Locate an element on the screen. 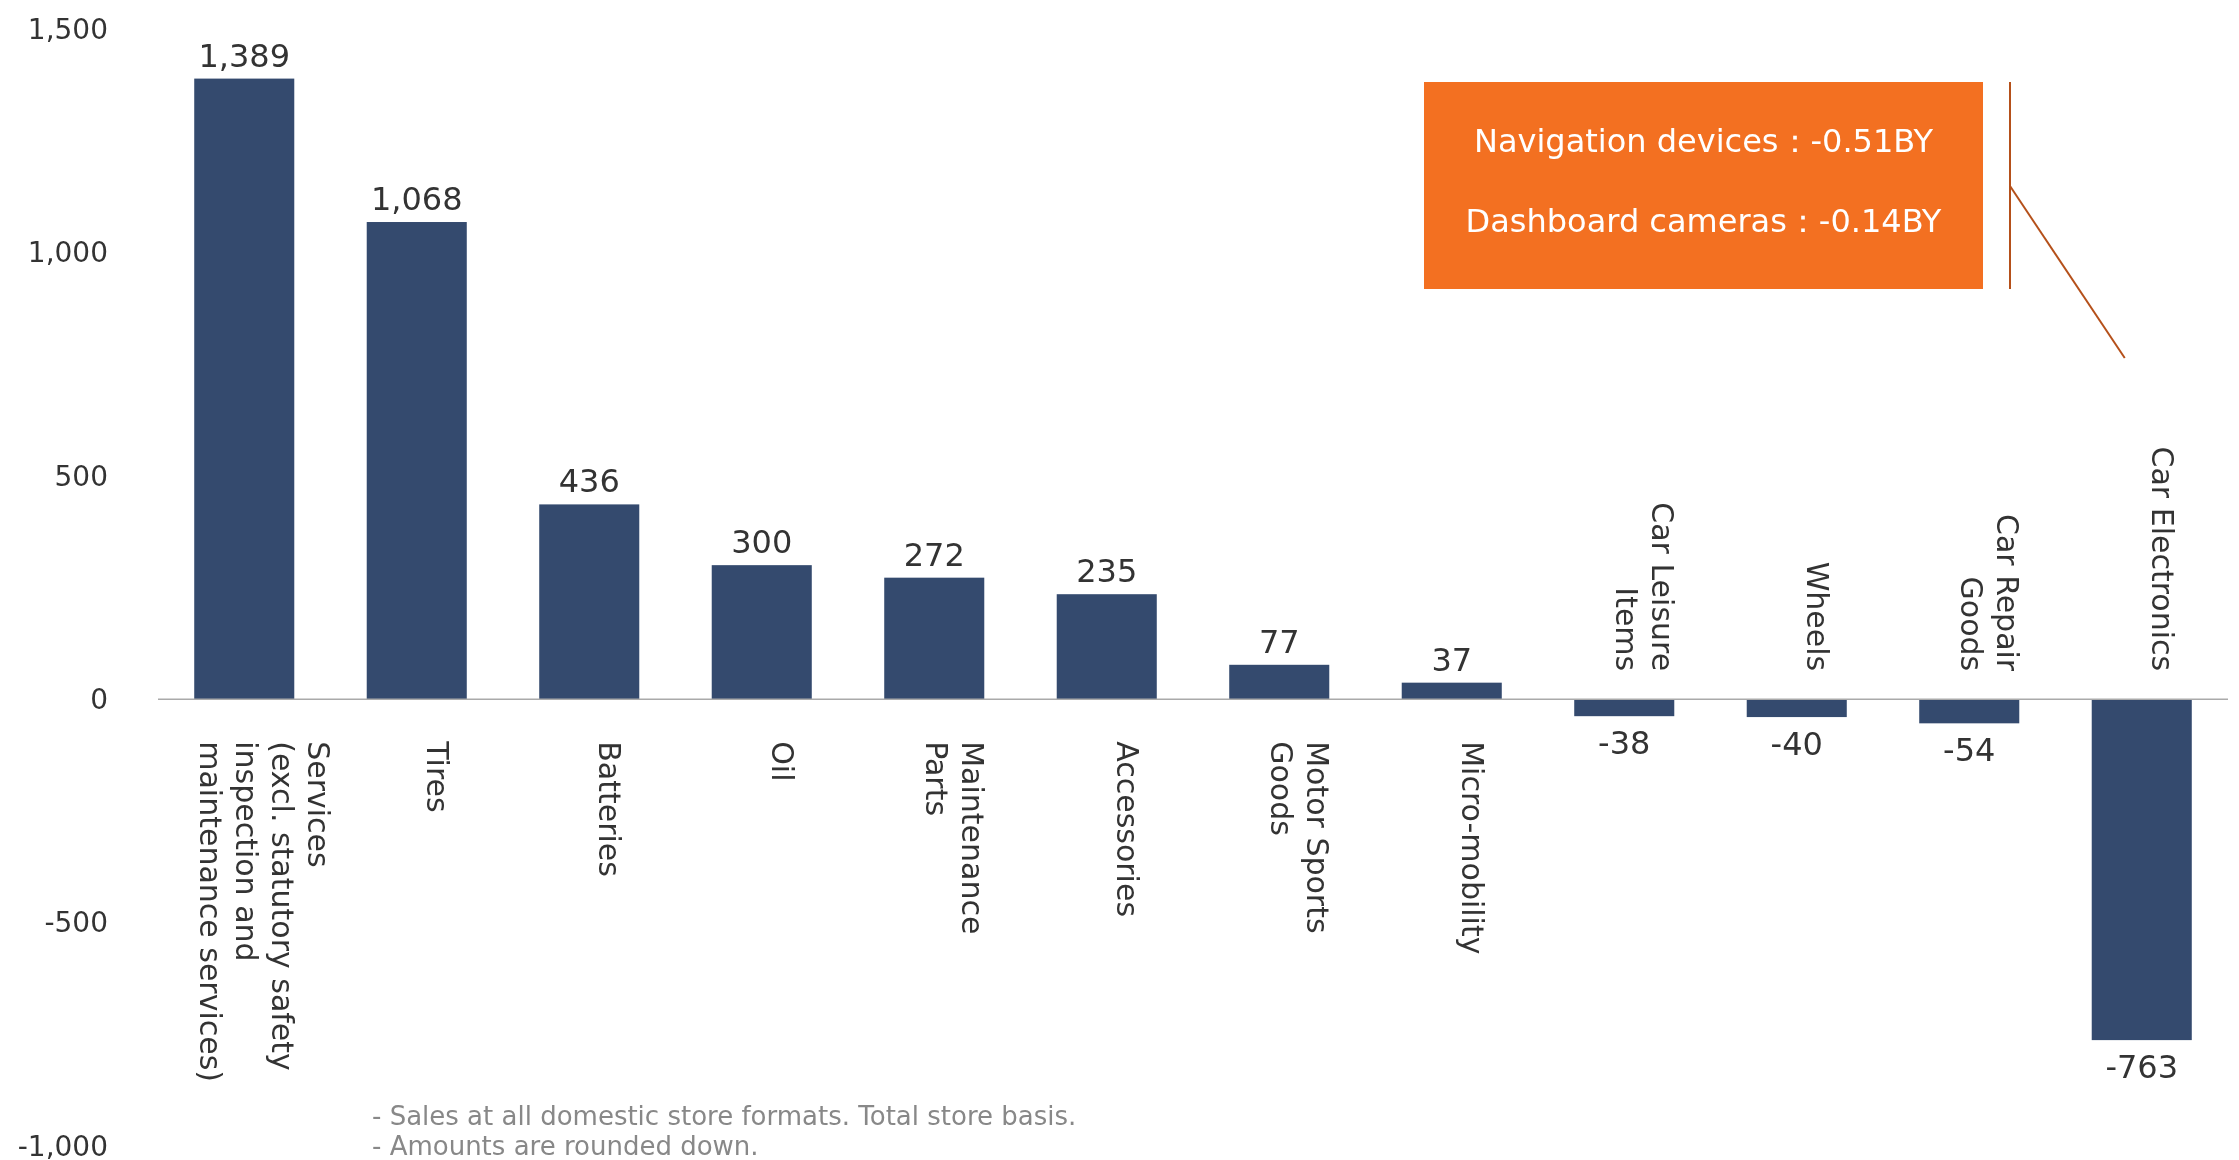 Image resolution: width=2239 pixels, height=1160 pixels. x-tick-label: Car Leisure Items is located at coordinates (1645, 587).